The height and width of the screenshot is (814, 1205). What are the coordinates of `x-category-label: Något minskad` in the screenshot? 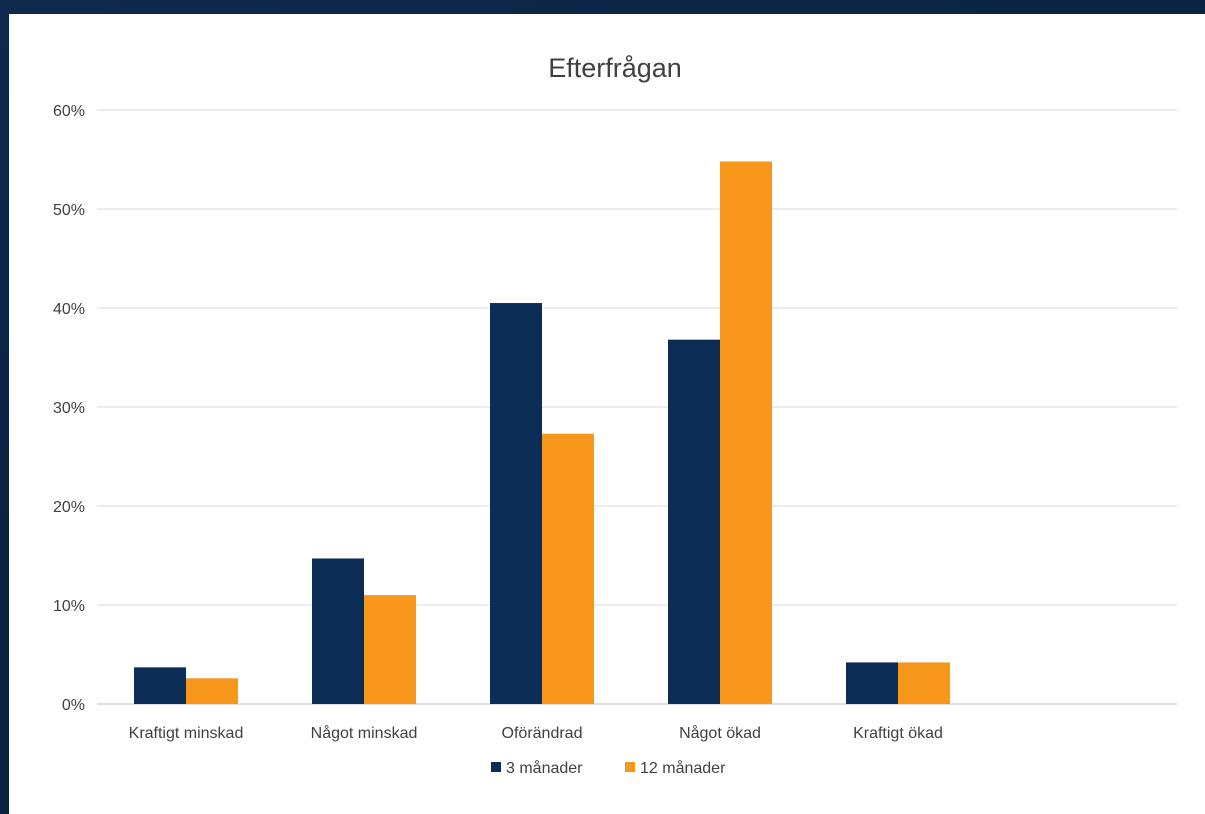 It's located at (364, 733).